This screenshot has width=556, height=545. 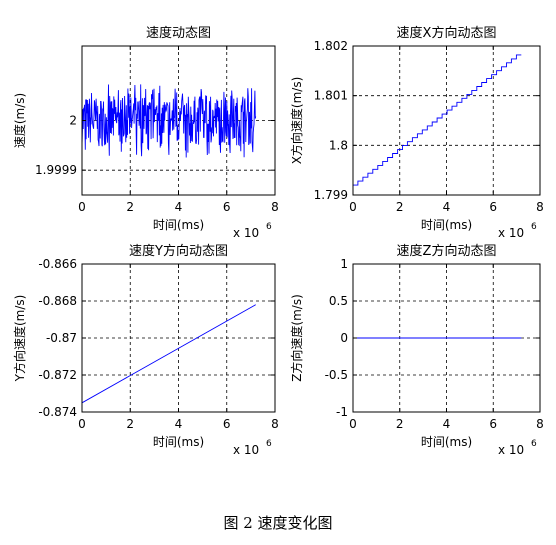 What do you see at coordinates (331, 46) in the screenshot?
I see `y-tick-label: 1.802` at bounding box center [331, 46].